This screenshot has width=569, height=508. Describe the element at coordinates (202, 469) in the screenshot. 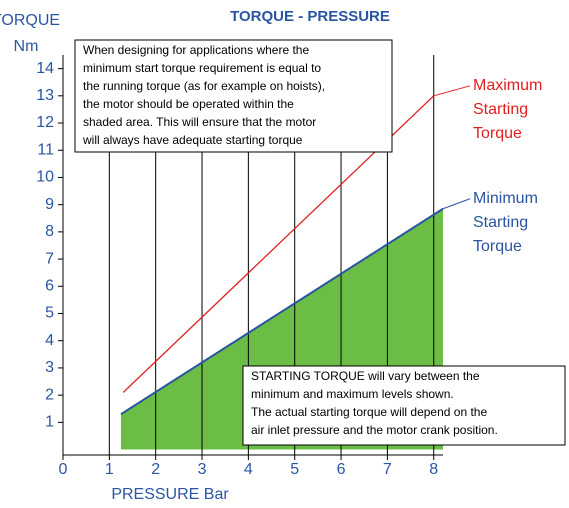

I see `x-tick-label: 3` at that location.